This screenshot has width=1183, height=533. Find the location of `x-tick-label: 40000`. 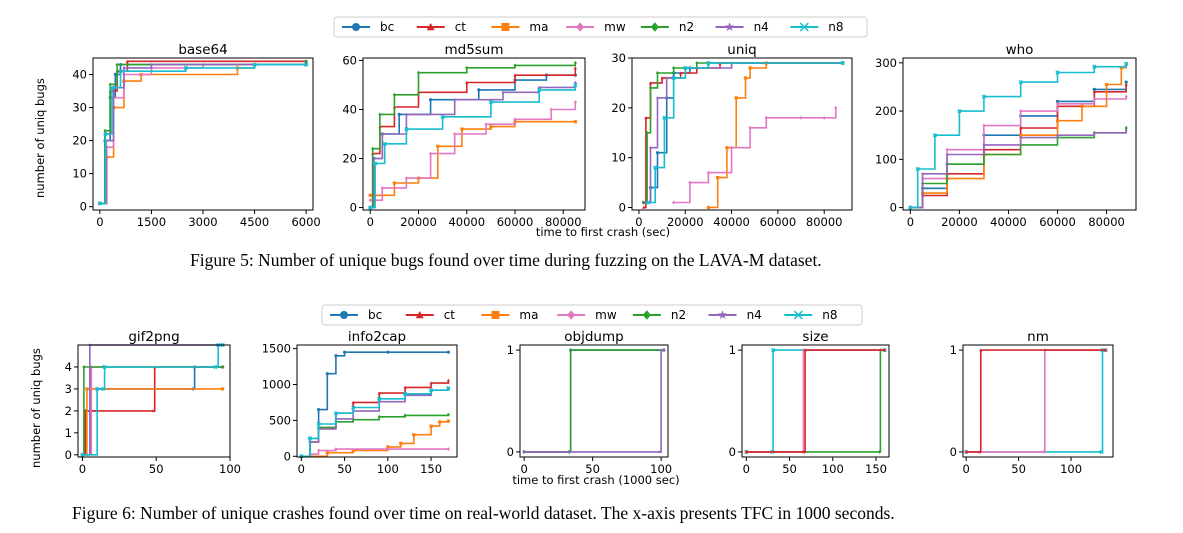

x-tick-label: 40000 is located at coordinates (731, 222).